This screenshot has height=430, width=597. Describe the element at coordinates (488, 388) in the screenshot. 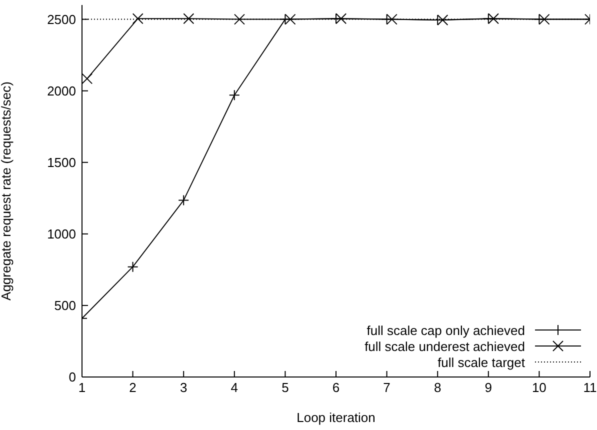

I see `x-tick-label: 9` at that location.